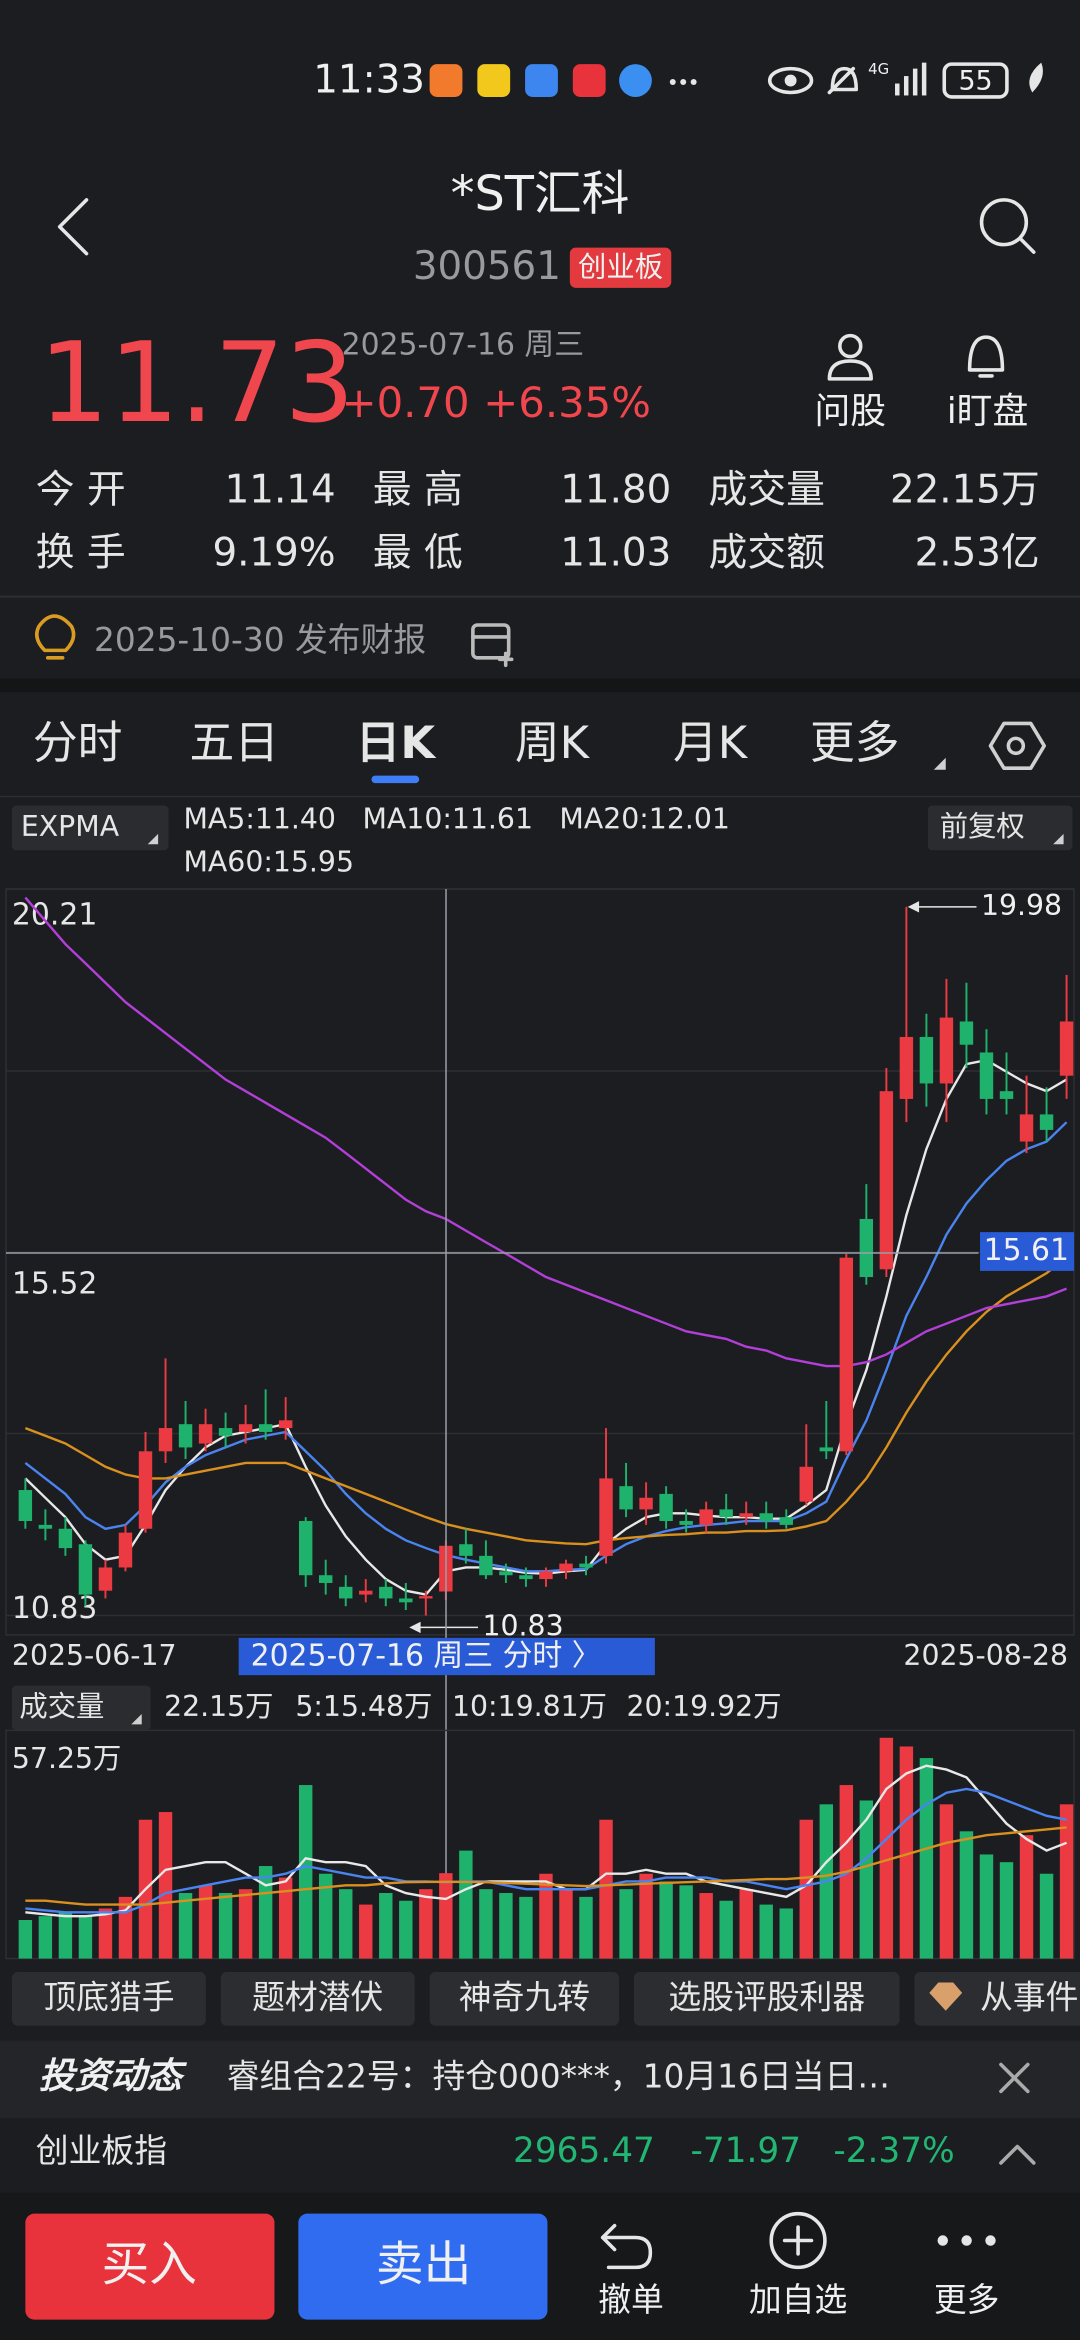  Describe the element at coordinates (946, 1996) in the screenshot. I see `diamond-icon` at that location.